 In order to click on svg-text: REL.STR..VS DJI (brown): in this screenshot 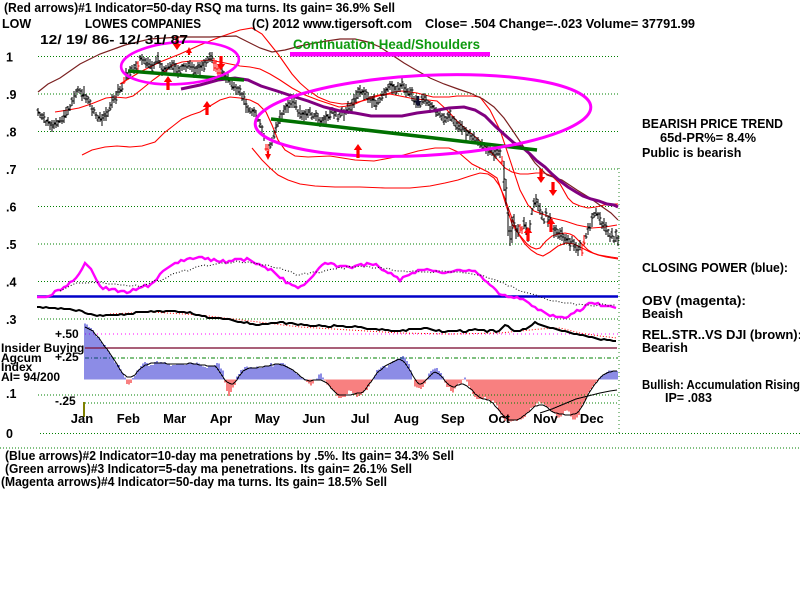, I will do `click(721, 335)`.